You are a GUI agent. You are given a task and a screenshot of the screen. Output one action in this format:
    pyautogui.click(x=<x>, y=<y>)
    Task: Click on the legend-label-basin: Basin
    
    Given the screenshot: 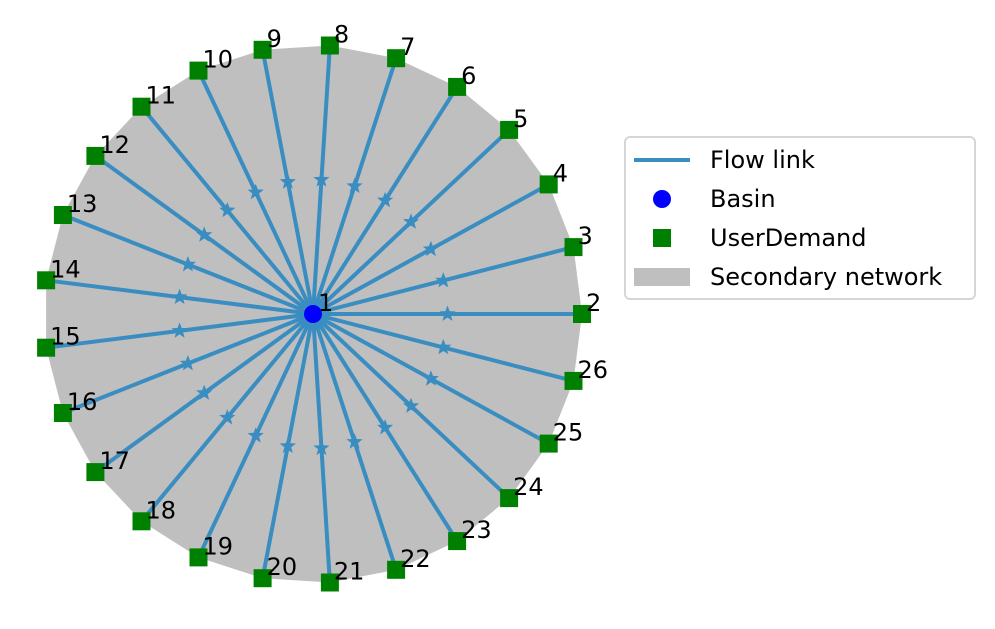 What is the action you would take?
    pyautogui.click(x=743, y=199)
    